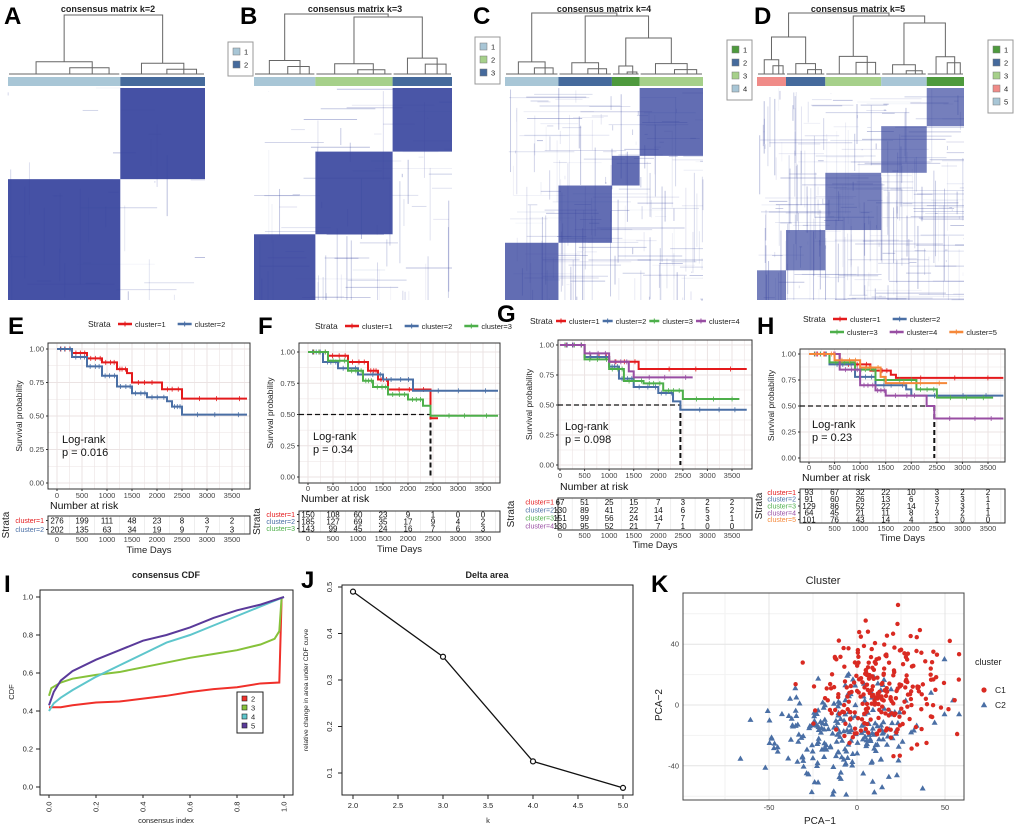 Image resolution: width=1020 pixels, height=830 pixels. What do you see at coordinates (560, 535) in the screenshot?
I see `risk-x-tick-label: 0` at bounding box center [560, 535].